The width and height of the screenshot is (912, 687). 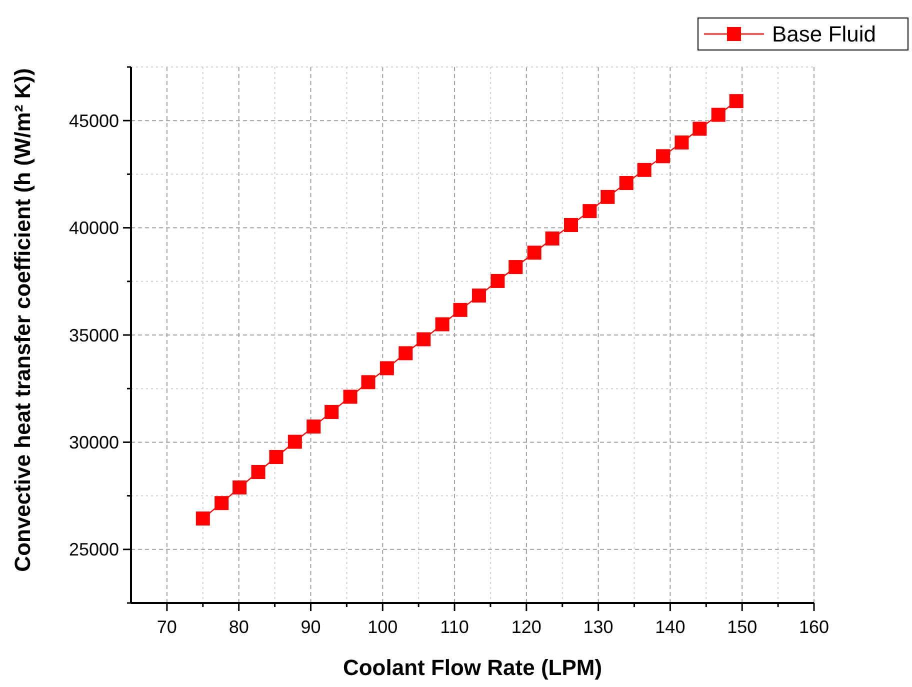 What do you see at coordinates (824, 34) in the screenshot?
I see `legend-label: Base Fluid` at bounding box center [824, 34].